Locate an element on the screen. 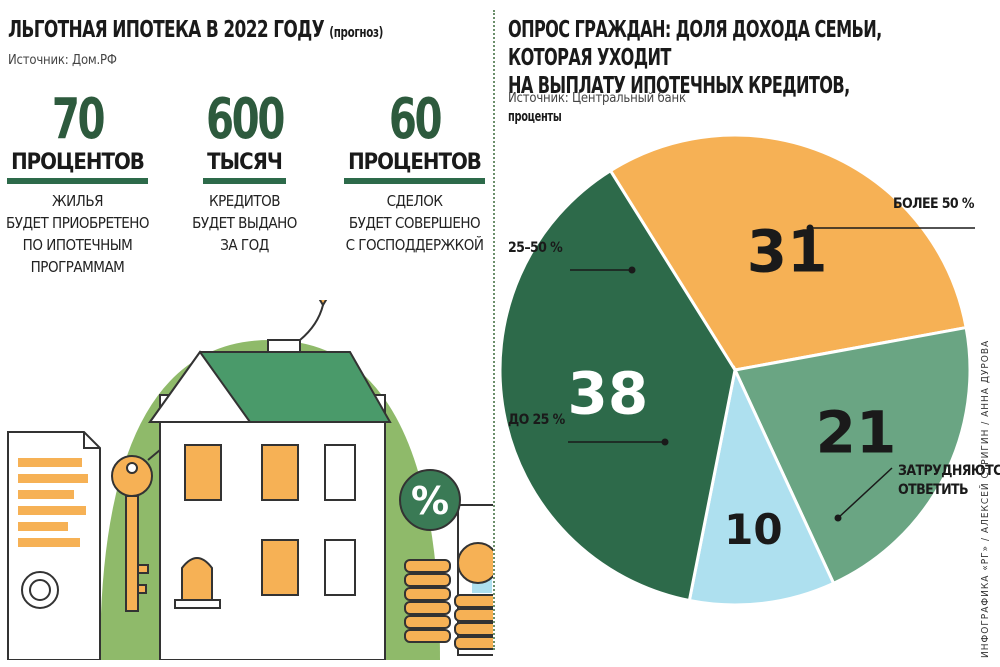 This screenshot has height=667, width=1000. stat-description: КРЕДИТОВ БУДЕТ ВЫДАНО ЗА ГОД is located at coordinates (244, 223).